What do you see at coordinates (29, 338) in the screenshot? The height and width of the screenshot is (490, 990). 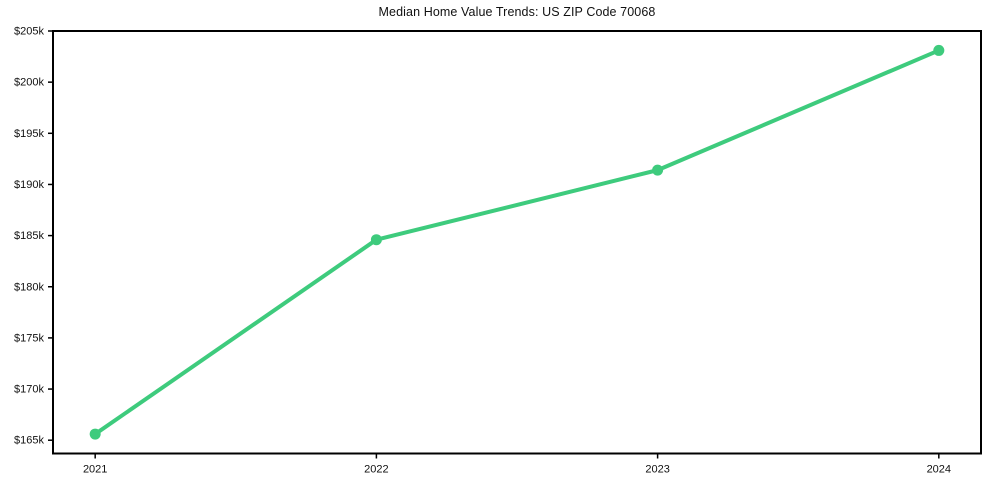 I see `y-axis-tick-label: $175k` at bounding box center [29, 338].